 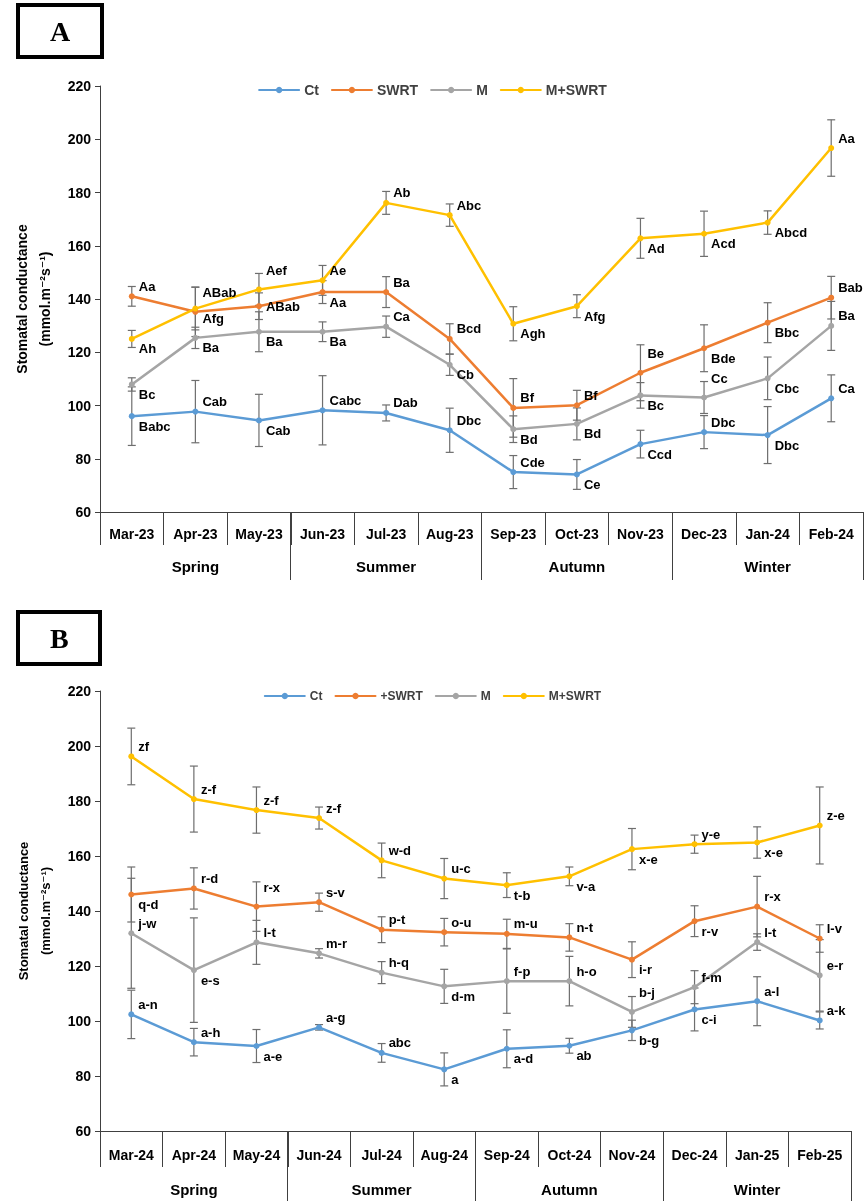 I want to click on y-tick-label: 60, so click(x=83, y=512).